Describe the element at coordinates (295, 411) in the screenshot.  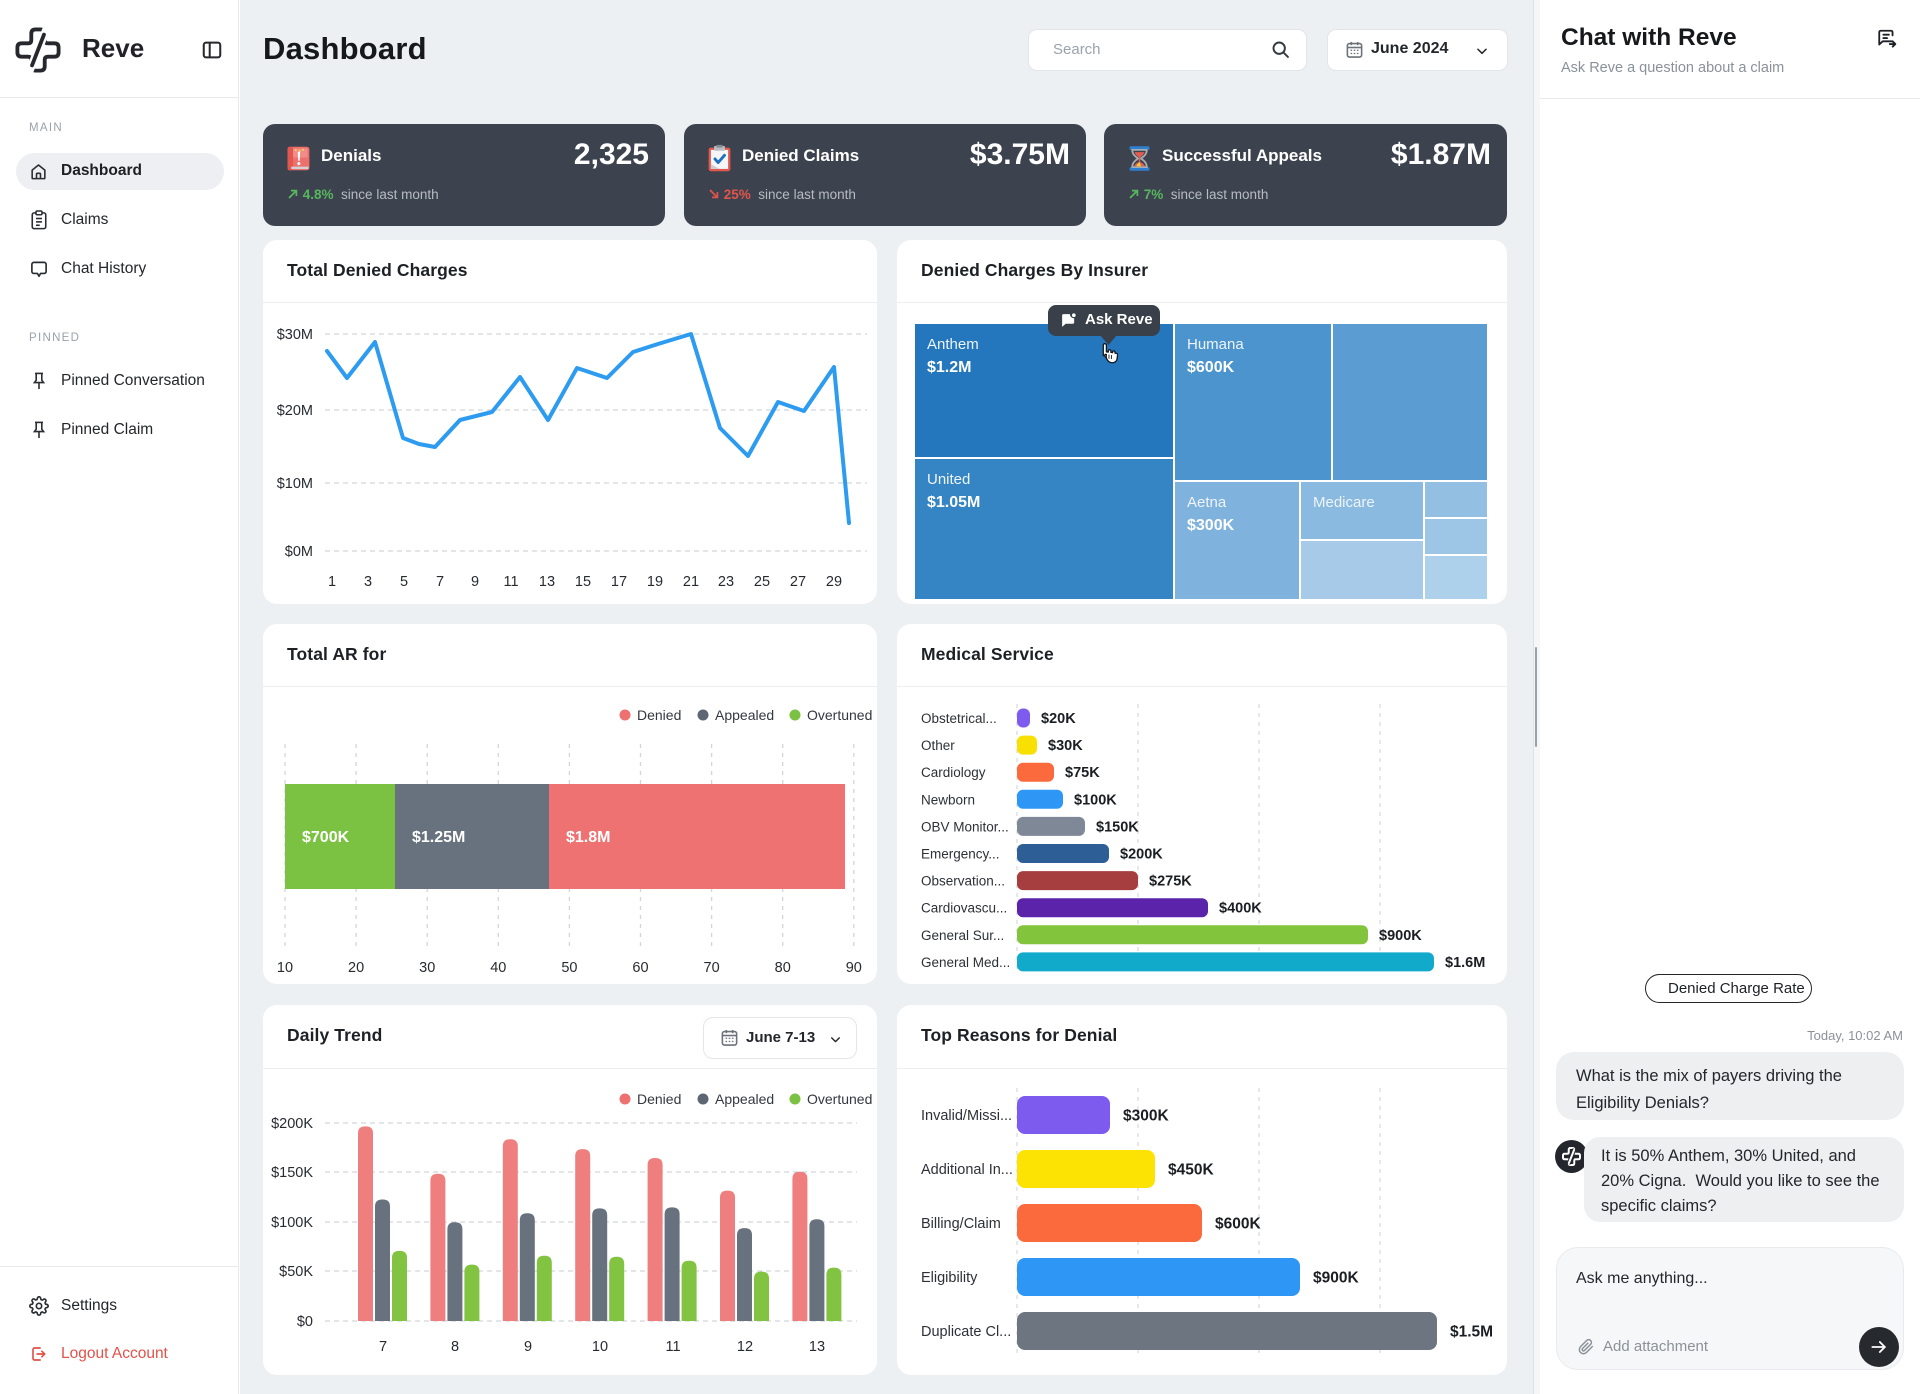
I see `svg-text: $20M` at that location.